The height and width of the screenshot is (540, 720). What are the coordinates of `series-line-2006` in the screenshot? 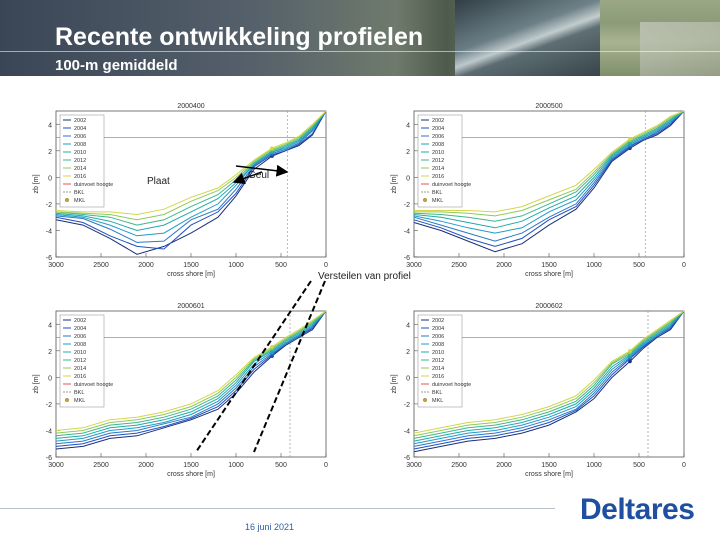 It's located at (191, 377).